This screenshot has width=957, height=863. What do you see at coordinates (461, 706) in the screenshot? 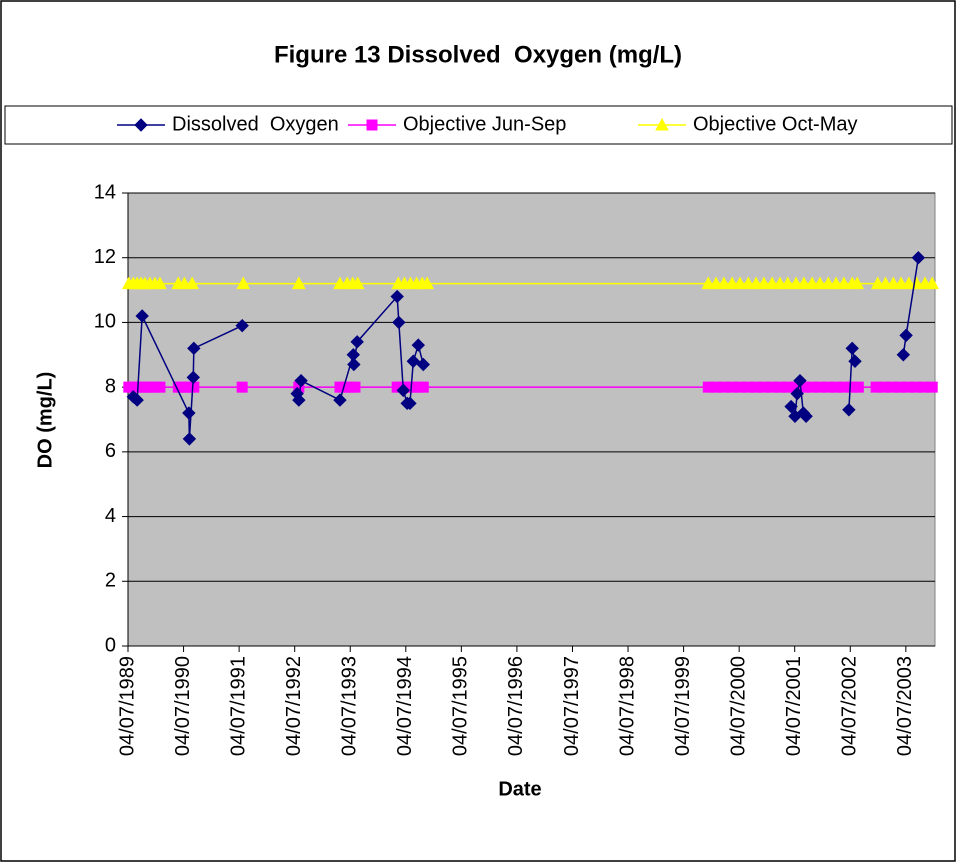
I see `x-tick-label: 04/07/1995` at bounding box center [461, 706].